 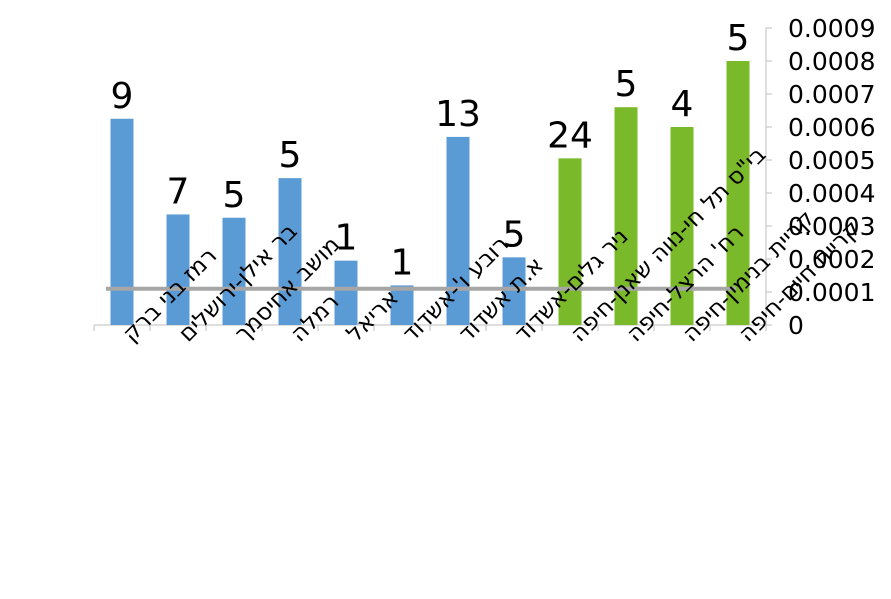 I want to click on y-tick-label: 0.0009, so click(x=831, y=28).